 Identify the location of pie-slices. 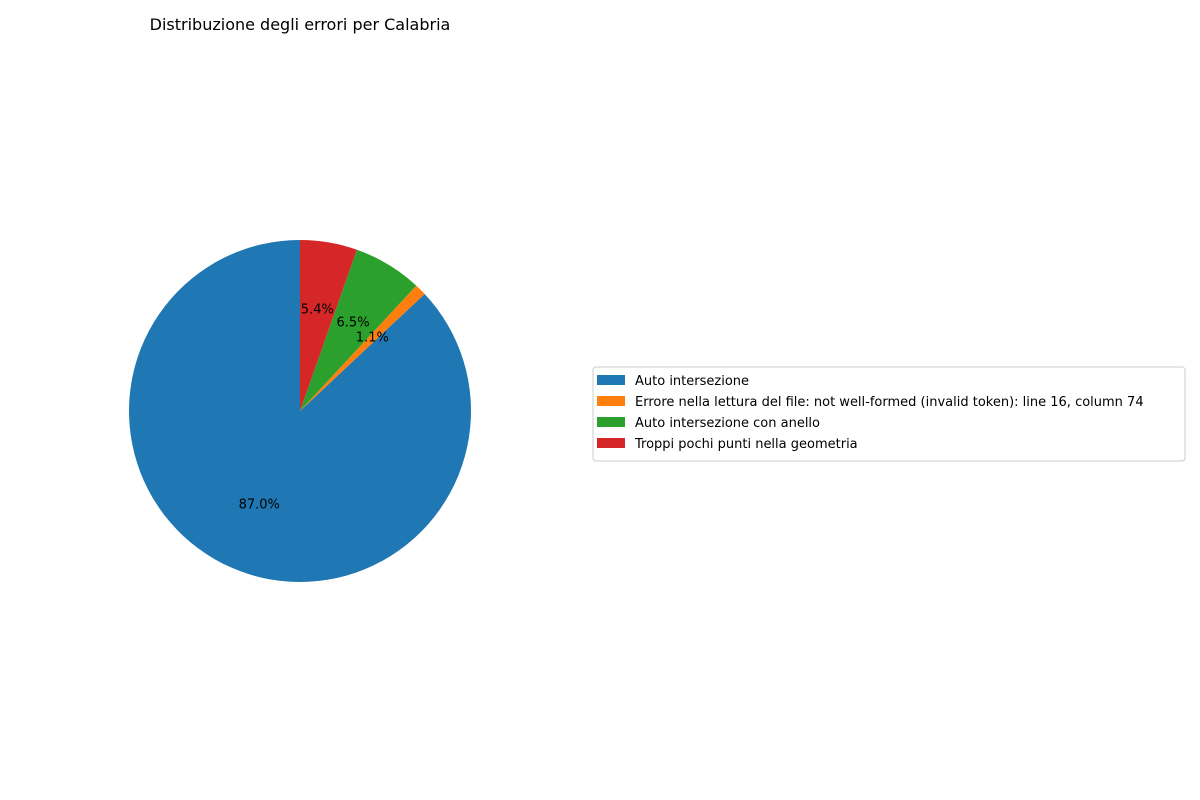
(299, 411).